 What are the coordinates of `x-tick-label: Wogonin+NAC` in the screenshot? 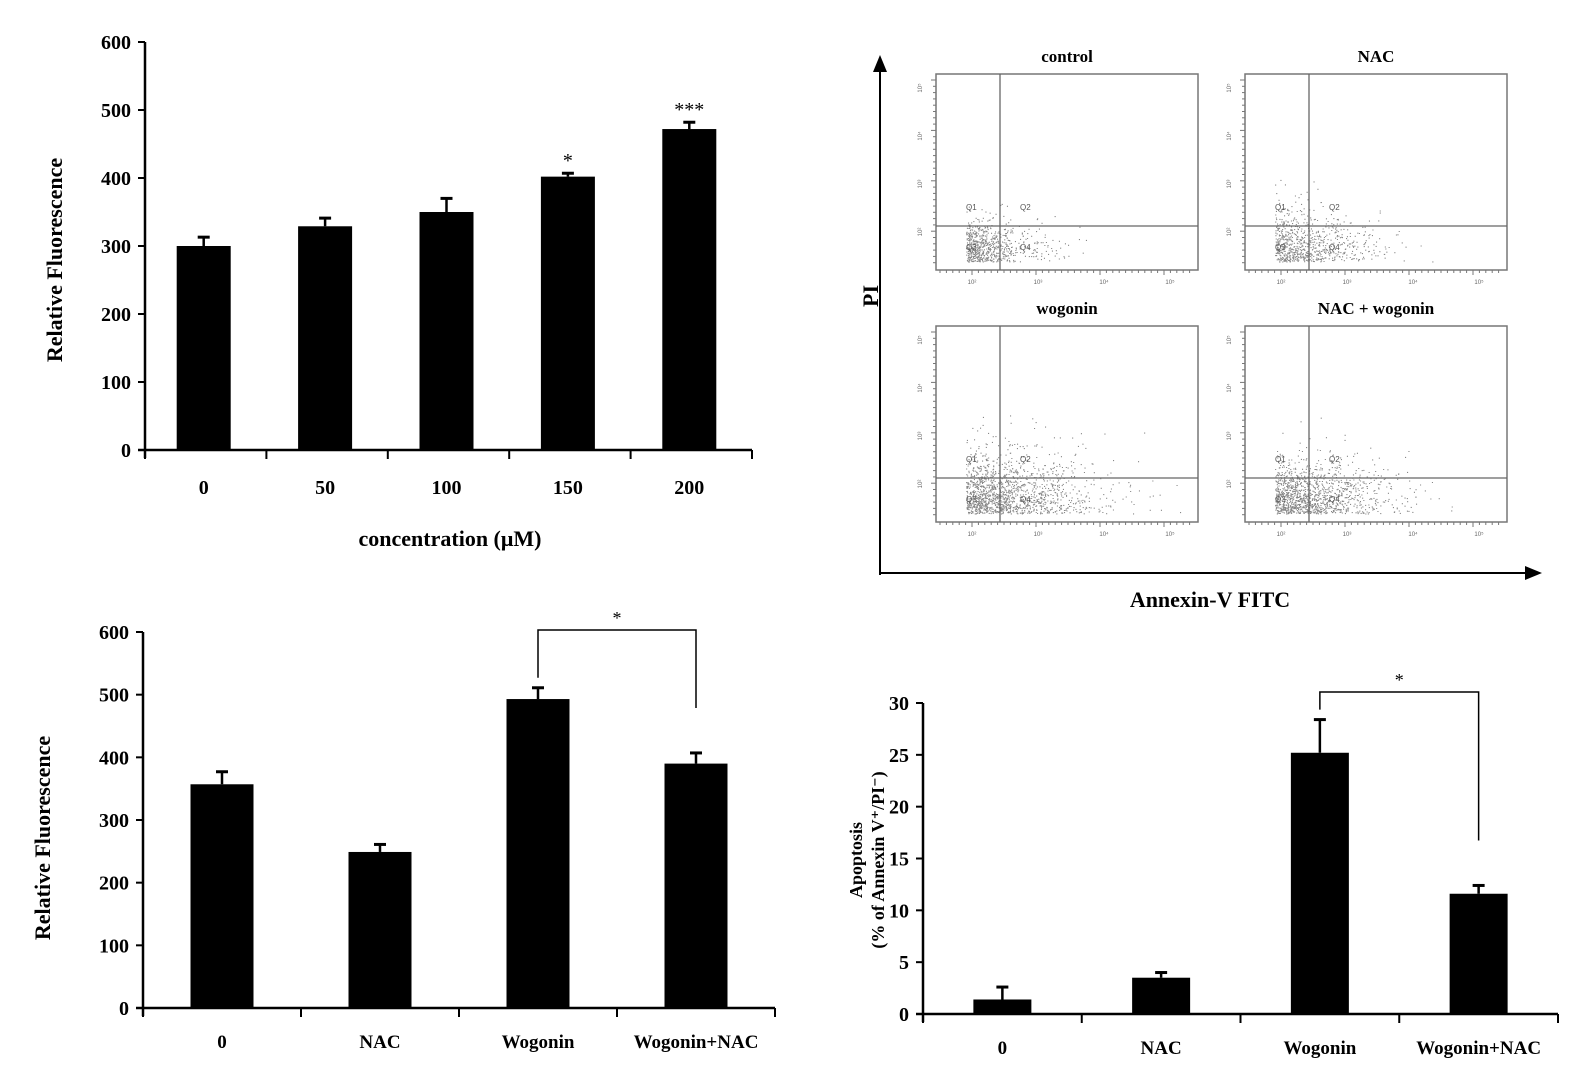 It's located at (696, 1042).